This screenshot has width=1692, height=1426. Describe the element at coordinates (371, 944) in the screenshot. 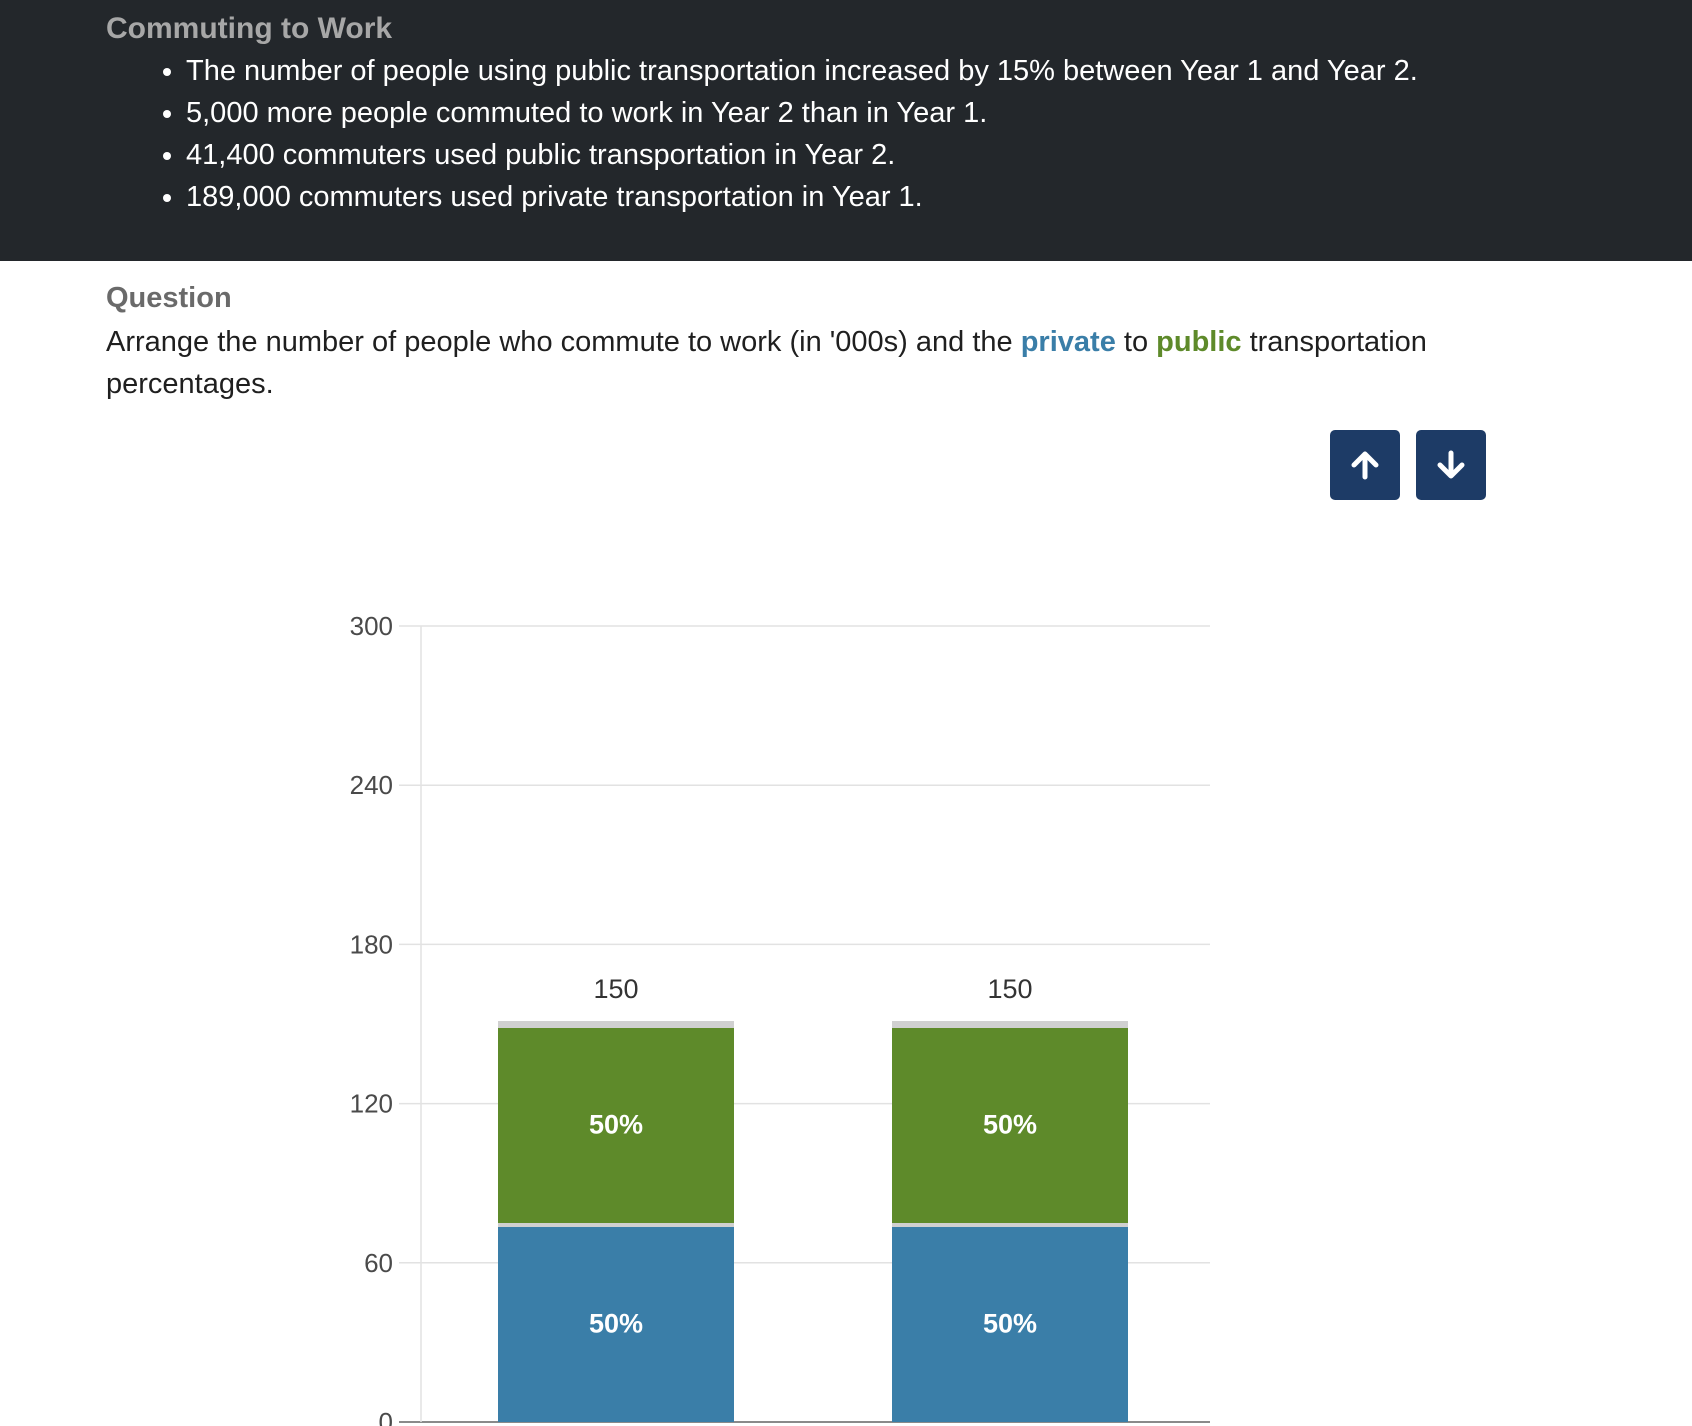

I see `y-tick-label: 180` at that location.